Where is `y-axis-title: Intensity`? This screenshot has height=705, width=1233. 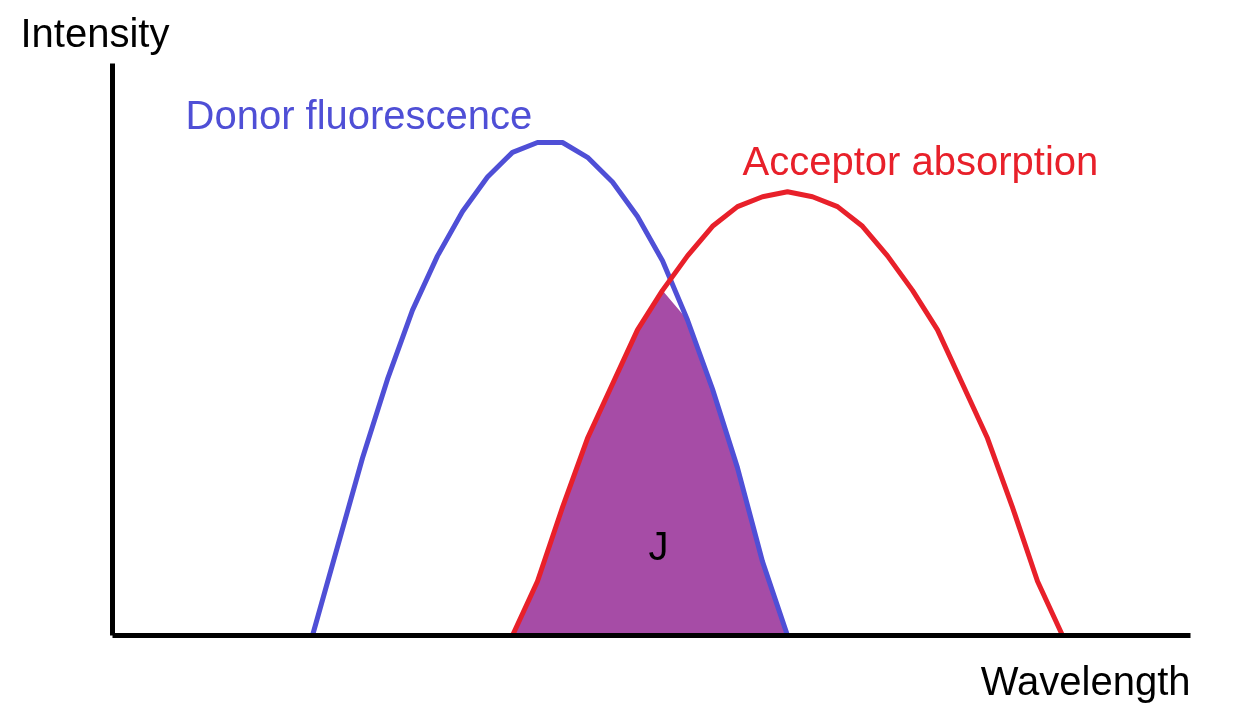 y-axis-title: Intensity is located at coordinates (95, 32).